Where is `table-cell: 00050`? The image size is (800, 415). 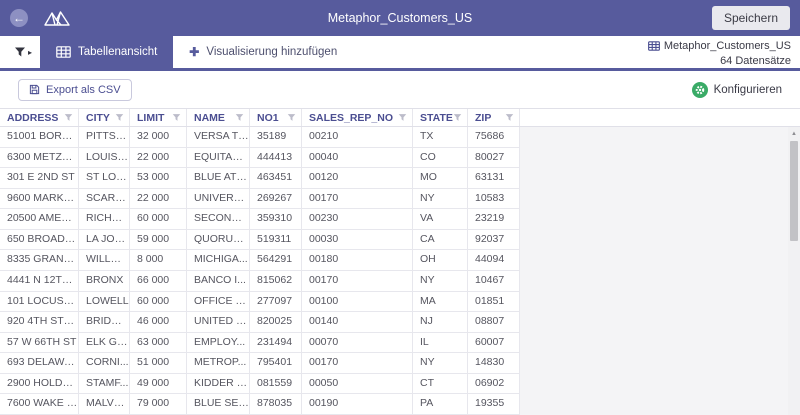 table-cell: 00050 is located at coordinates (357, 384).